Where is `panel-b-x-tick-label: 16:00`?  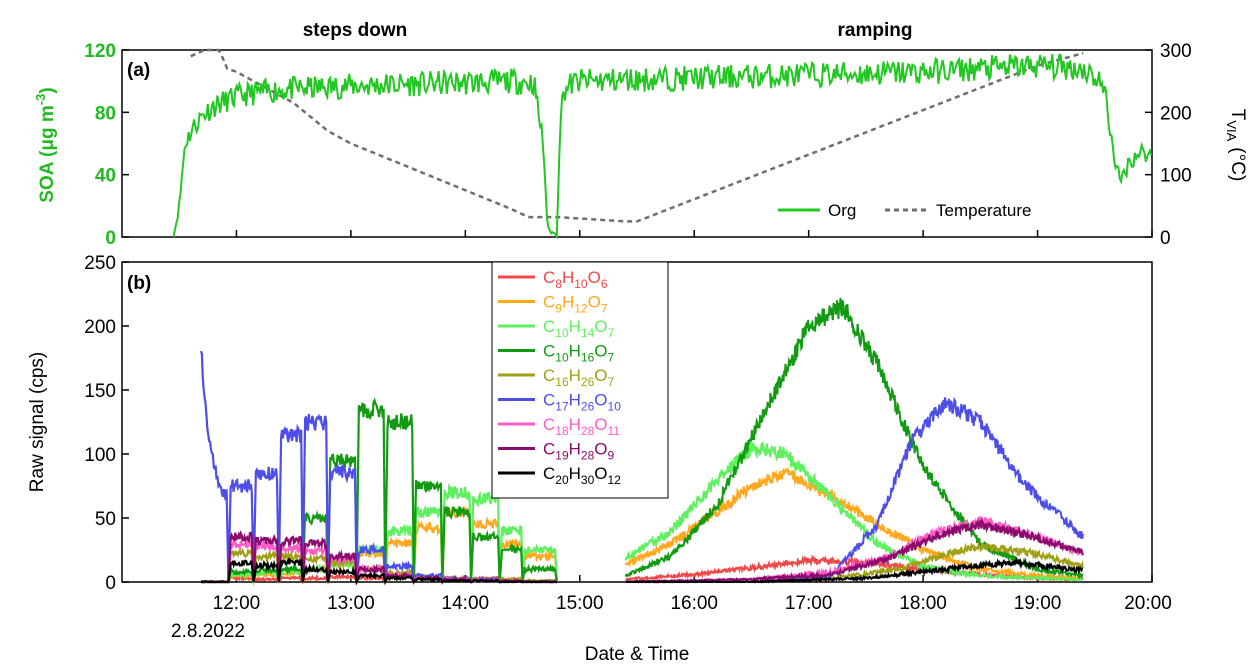 panel-b-x-tick-label: 16:00 is located at coordinates (694, 603).